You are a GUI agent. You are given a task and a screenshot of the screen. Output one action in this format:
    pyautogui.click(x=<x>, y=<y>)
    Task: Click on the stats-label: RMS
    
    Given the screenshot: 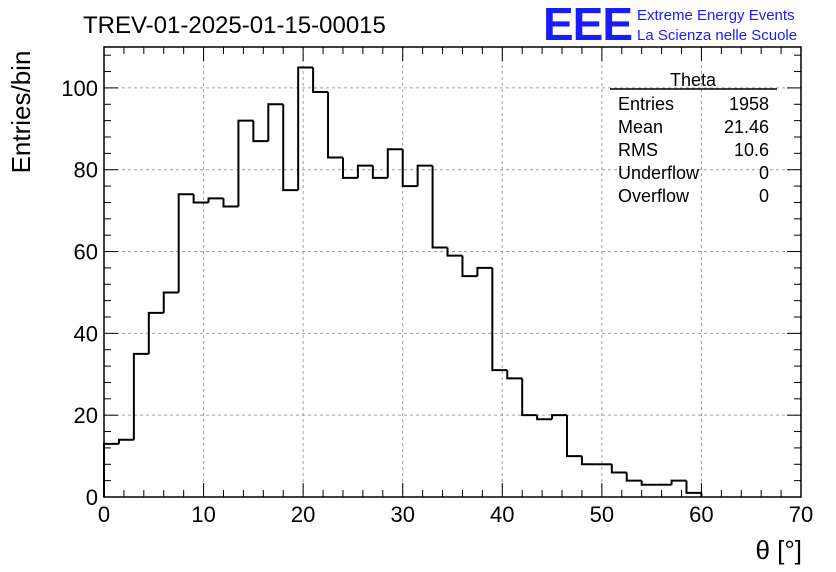 What is the action you would take?
    pyautogui.click(x=638, y=150)
    